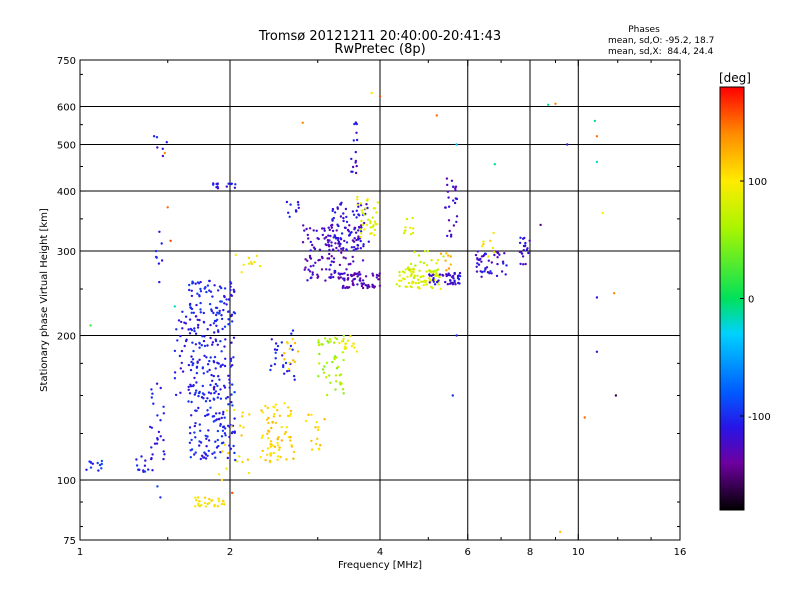 The height and width of the screenshot is (600, 800). I want to click on phase-stats-o: mean, sd,O: -95.2, 18.7, so click(661, 41).